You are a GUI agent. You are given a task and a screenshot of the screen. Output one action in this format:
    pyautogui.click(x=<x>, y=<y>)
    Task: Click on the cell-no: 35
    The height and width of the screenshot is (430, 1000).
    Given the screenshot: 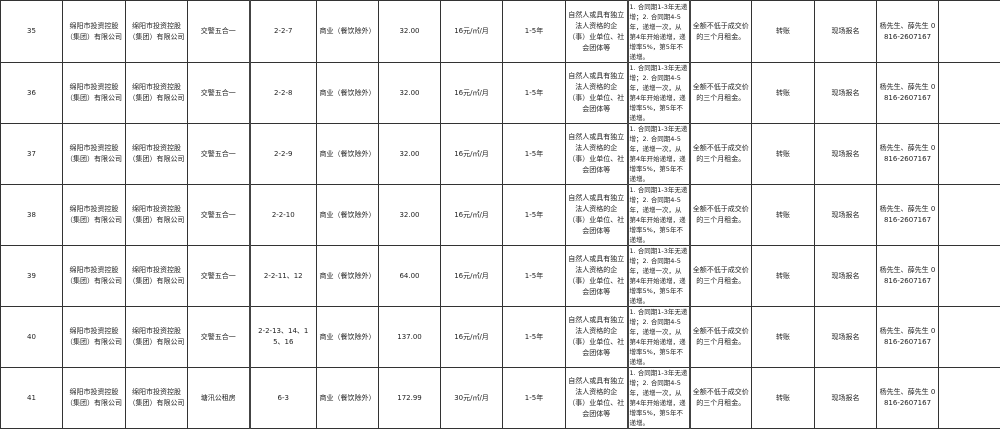 What is the action you would take?
    pyautogui.click(x=31, y=31)
    